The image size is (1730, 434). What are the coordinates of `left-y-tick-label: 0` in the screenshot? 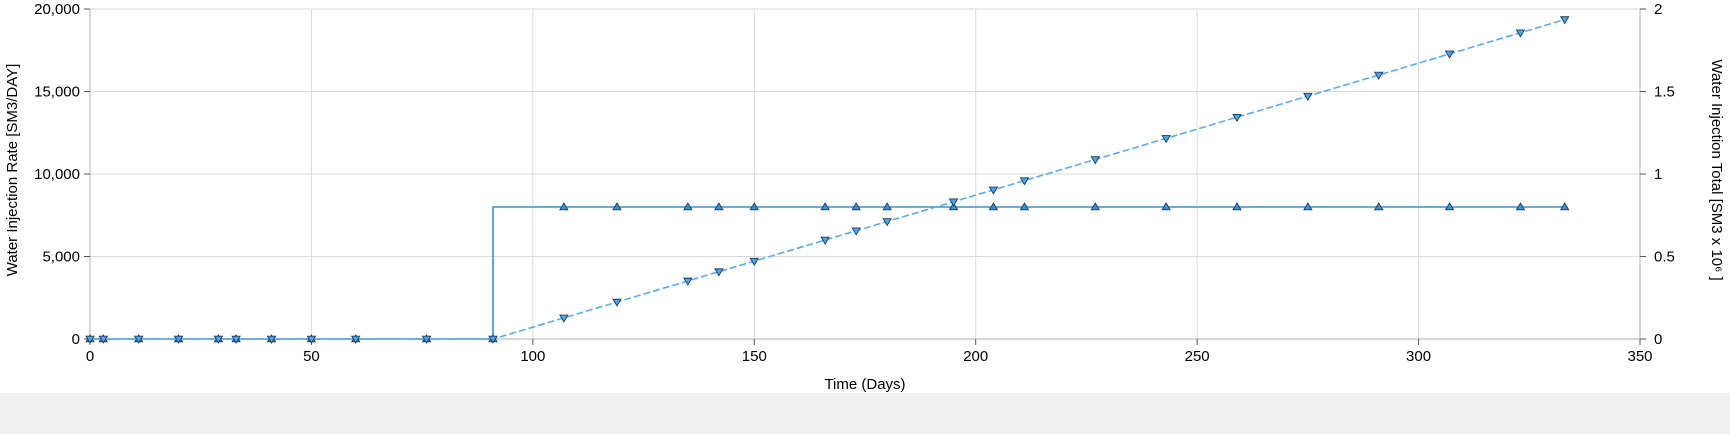 It's located at (76, 339).